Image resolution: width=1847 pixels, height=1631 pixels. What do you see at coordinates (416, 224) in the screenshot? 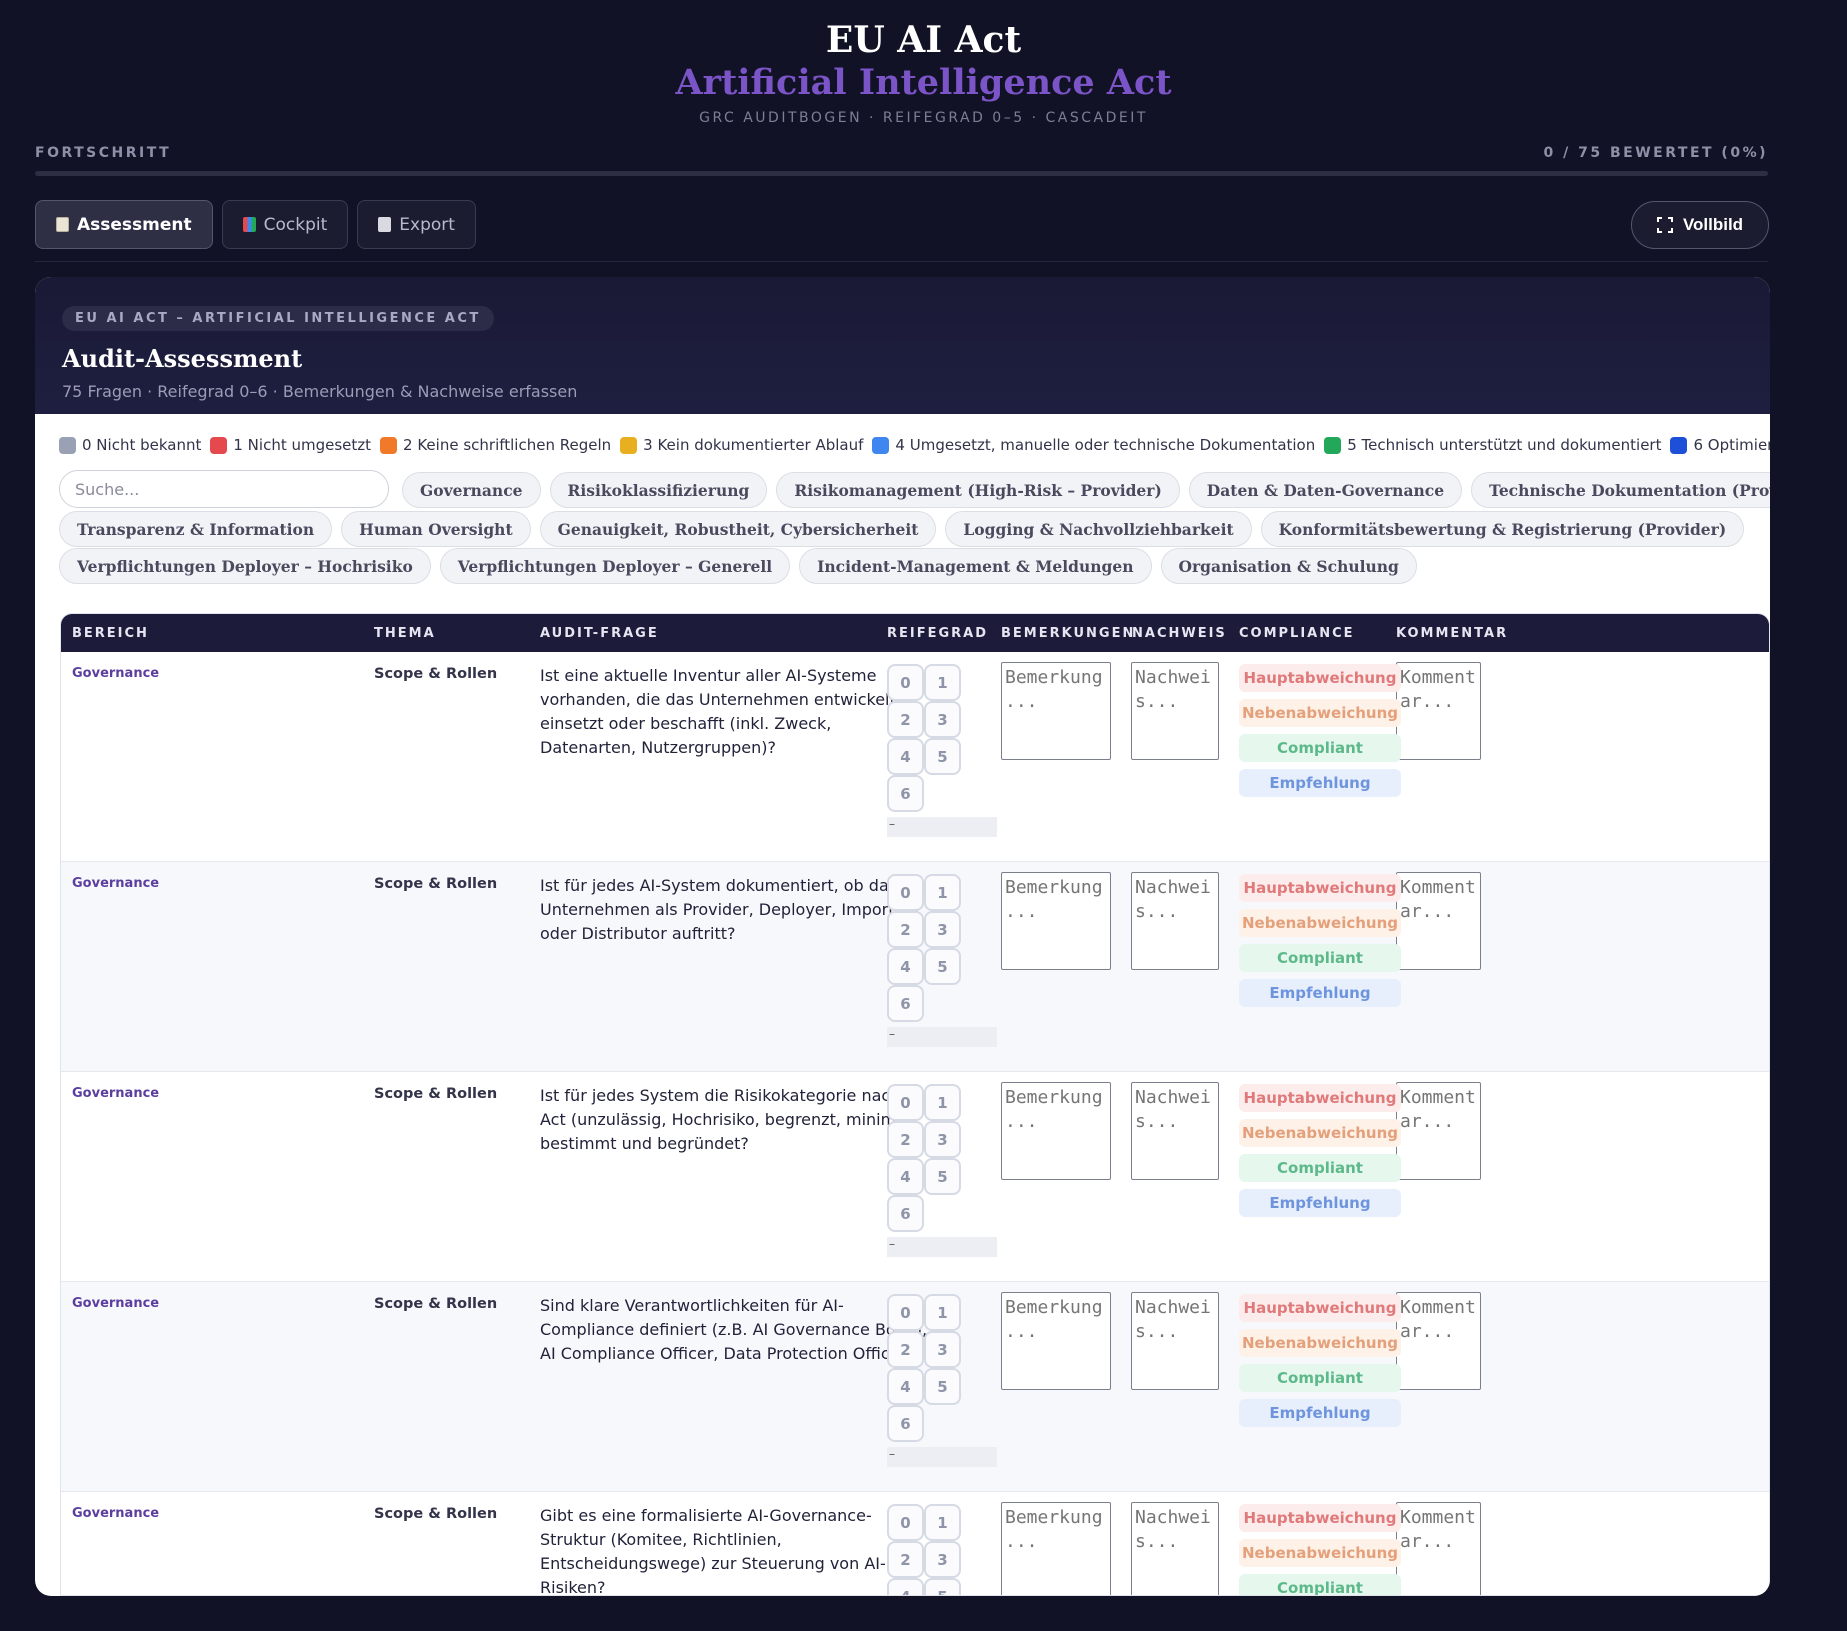
I see `tab-export: Export` at bounding box center [416, 224].